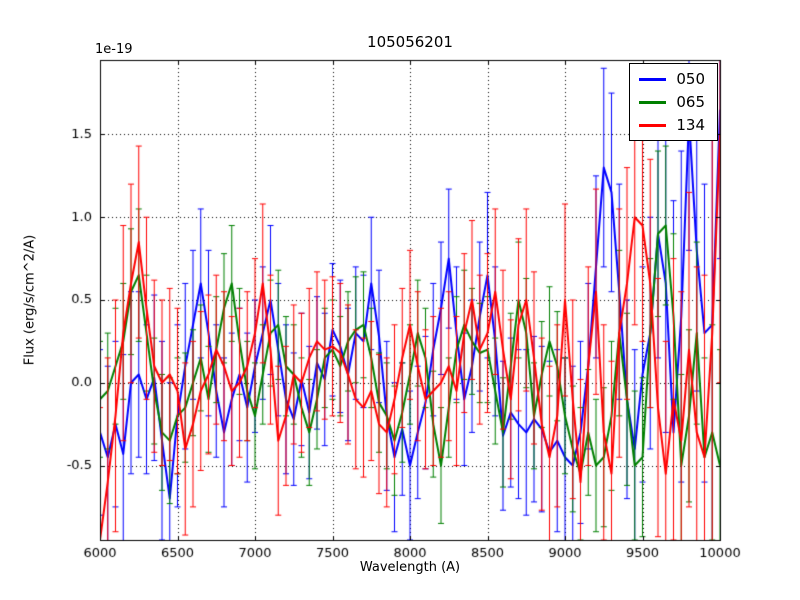 The height and width of the screenshot is (600, 800). What do you see at coordinates (690, 125) in the screenshot?
I see `legend-label-134: 134` at bounding box center [690, 125].